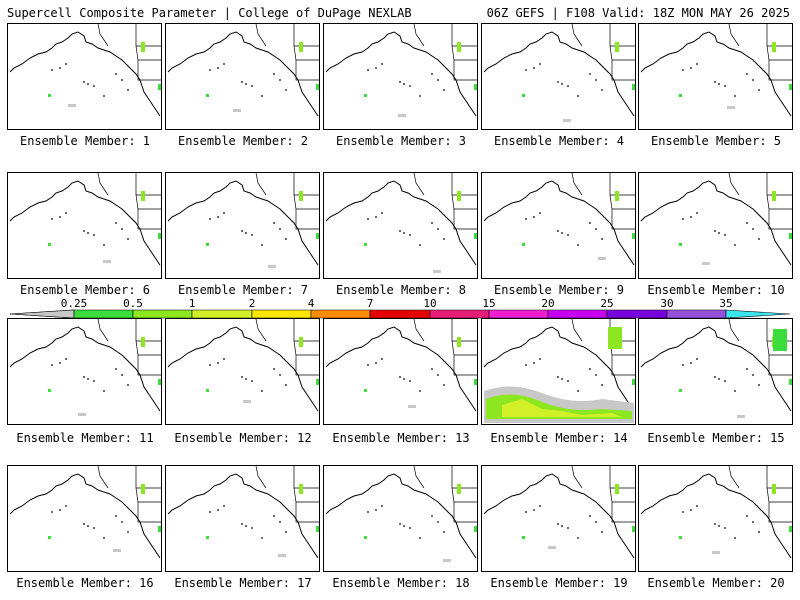 The image size is (800, 600). Describe the element at coordinates (192, 303) in the screenshot. I see `color-scale-tick-label: 1` at that location.